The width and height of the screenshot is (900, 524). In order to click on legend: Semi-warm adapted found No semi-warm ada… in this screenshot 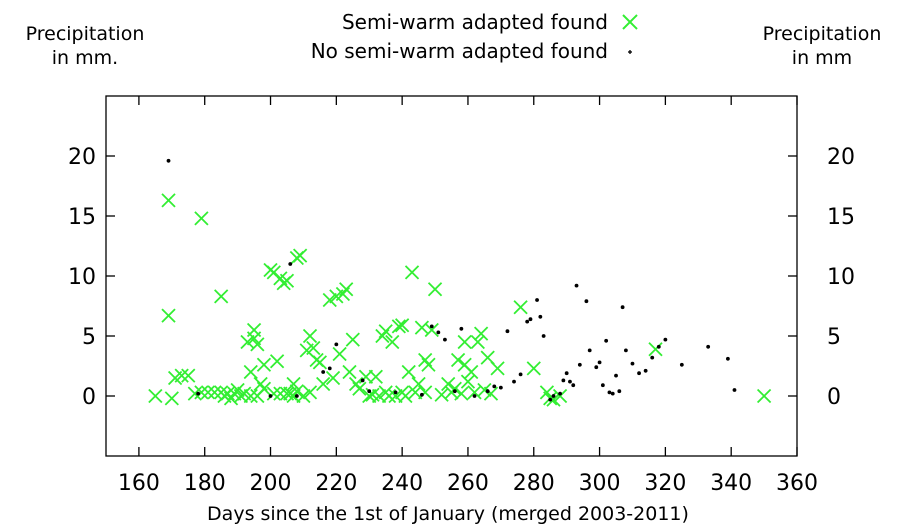, I will do `click(474, 36)`.